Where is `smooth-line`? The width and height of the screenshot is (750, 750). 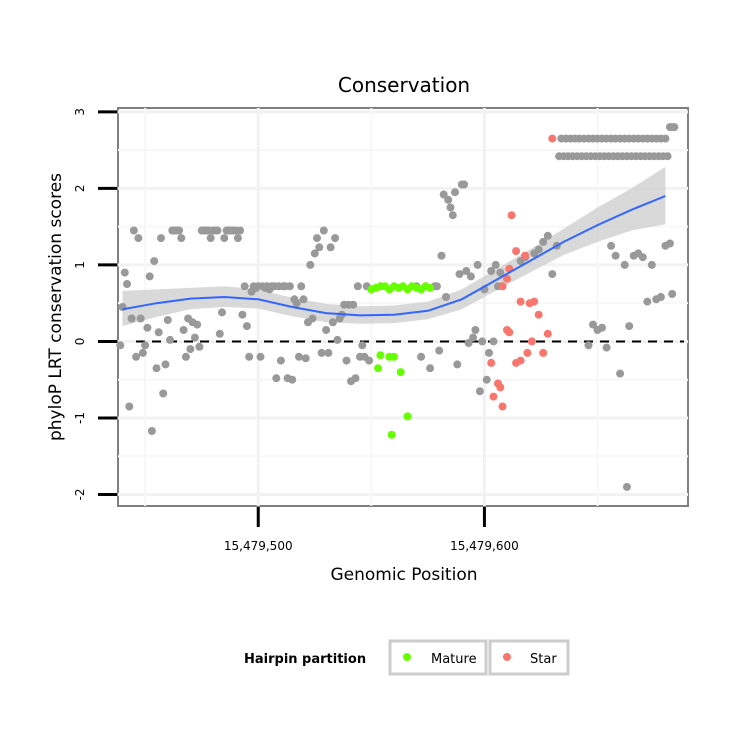 smooth-line is located at coordinates (394, 256).